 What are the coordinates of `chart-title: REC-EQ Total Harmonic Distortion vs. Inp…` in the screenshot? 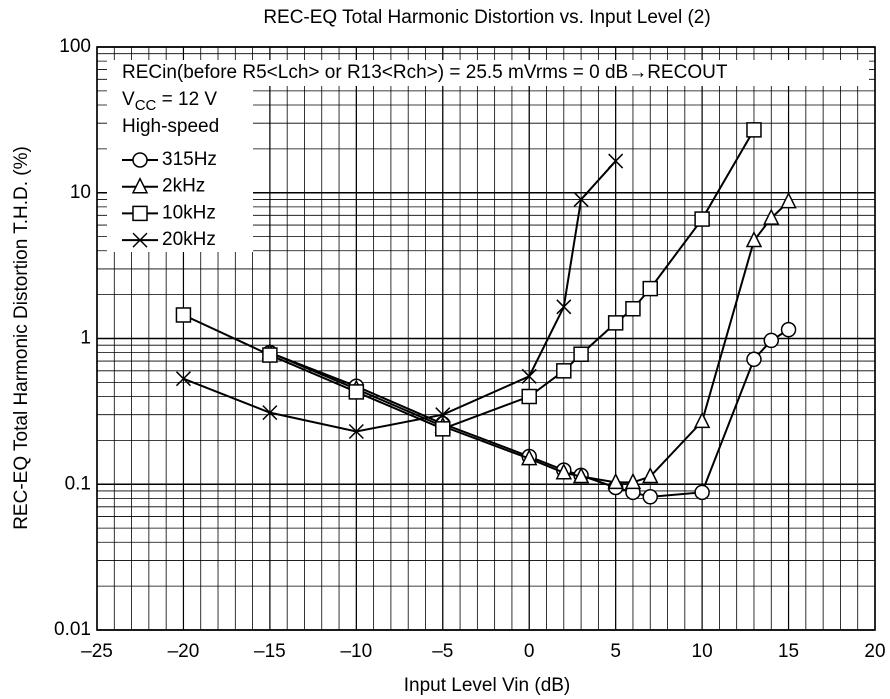 It's located at (486, 17).